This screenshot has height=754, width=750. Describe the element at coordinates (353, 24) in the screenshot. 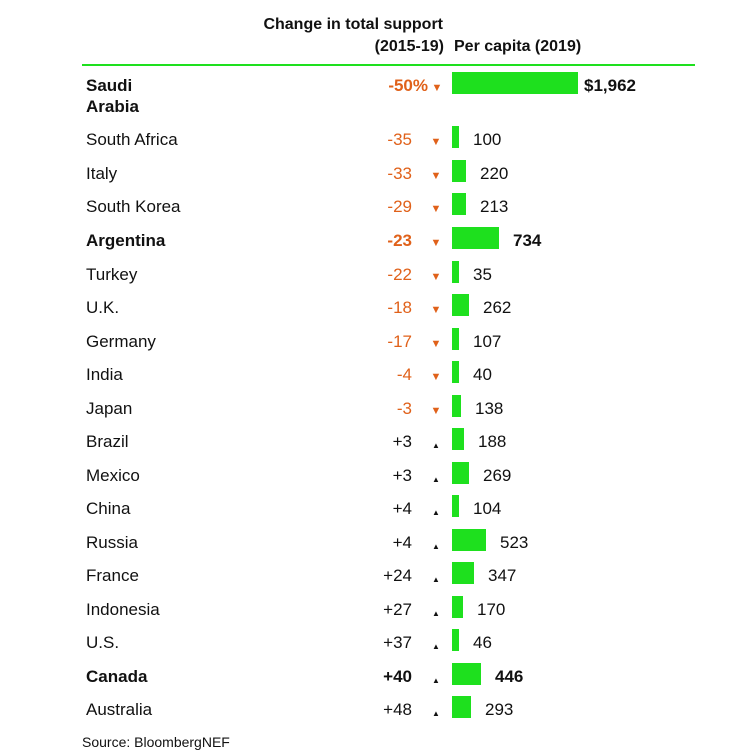

I see `change-column-header: Change in total support` at that location.